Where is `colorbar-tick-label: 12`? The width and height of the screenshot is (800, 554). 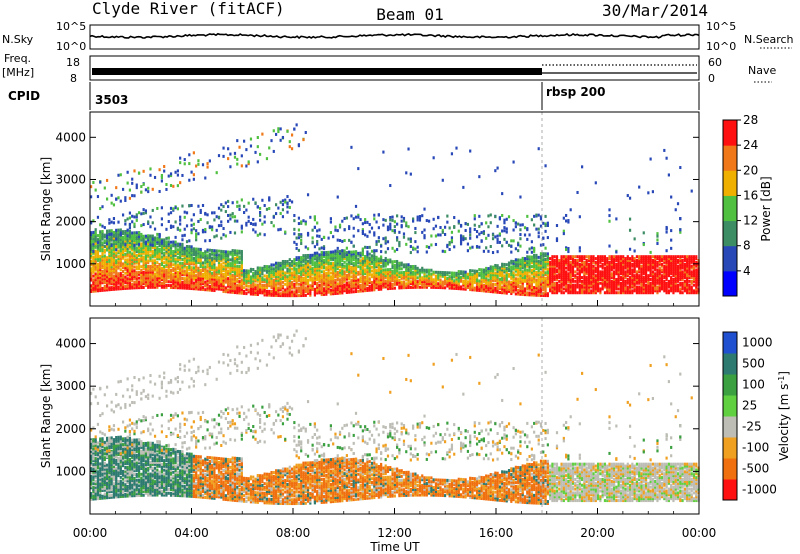 colorbar-tick-label: 12 is located at coordinates (750, 221).